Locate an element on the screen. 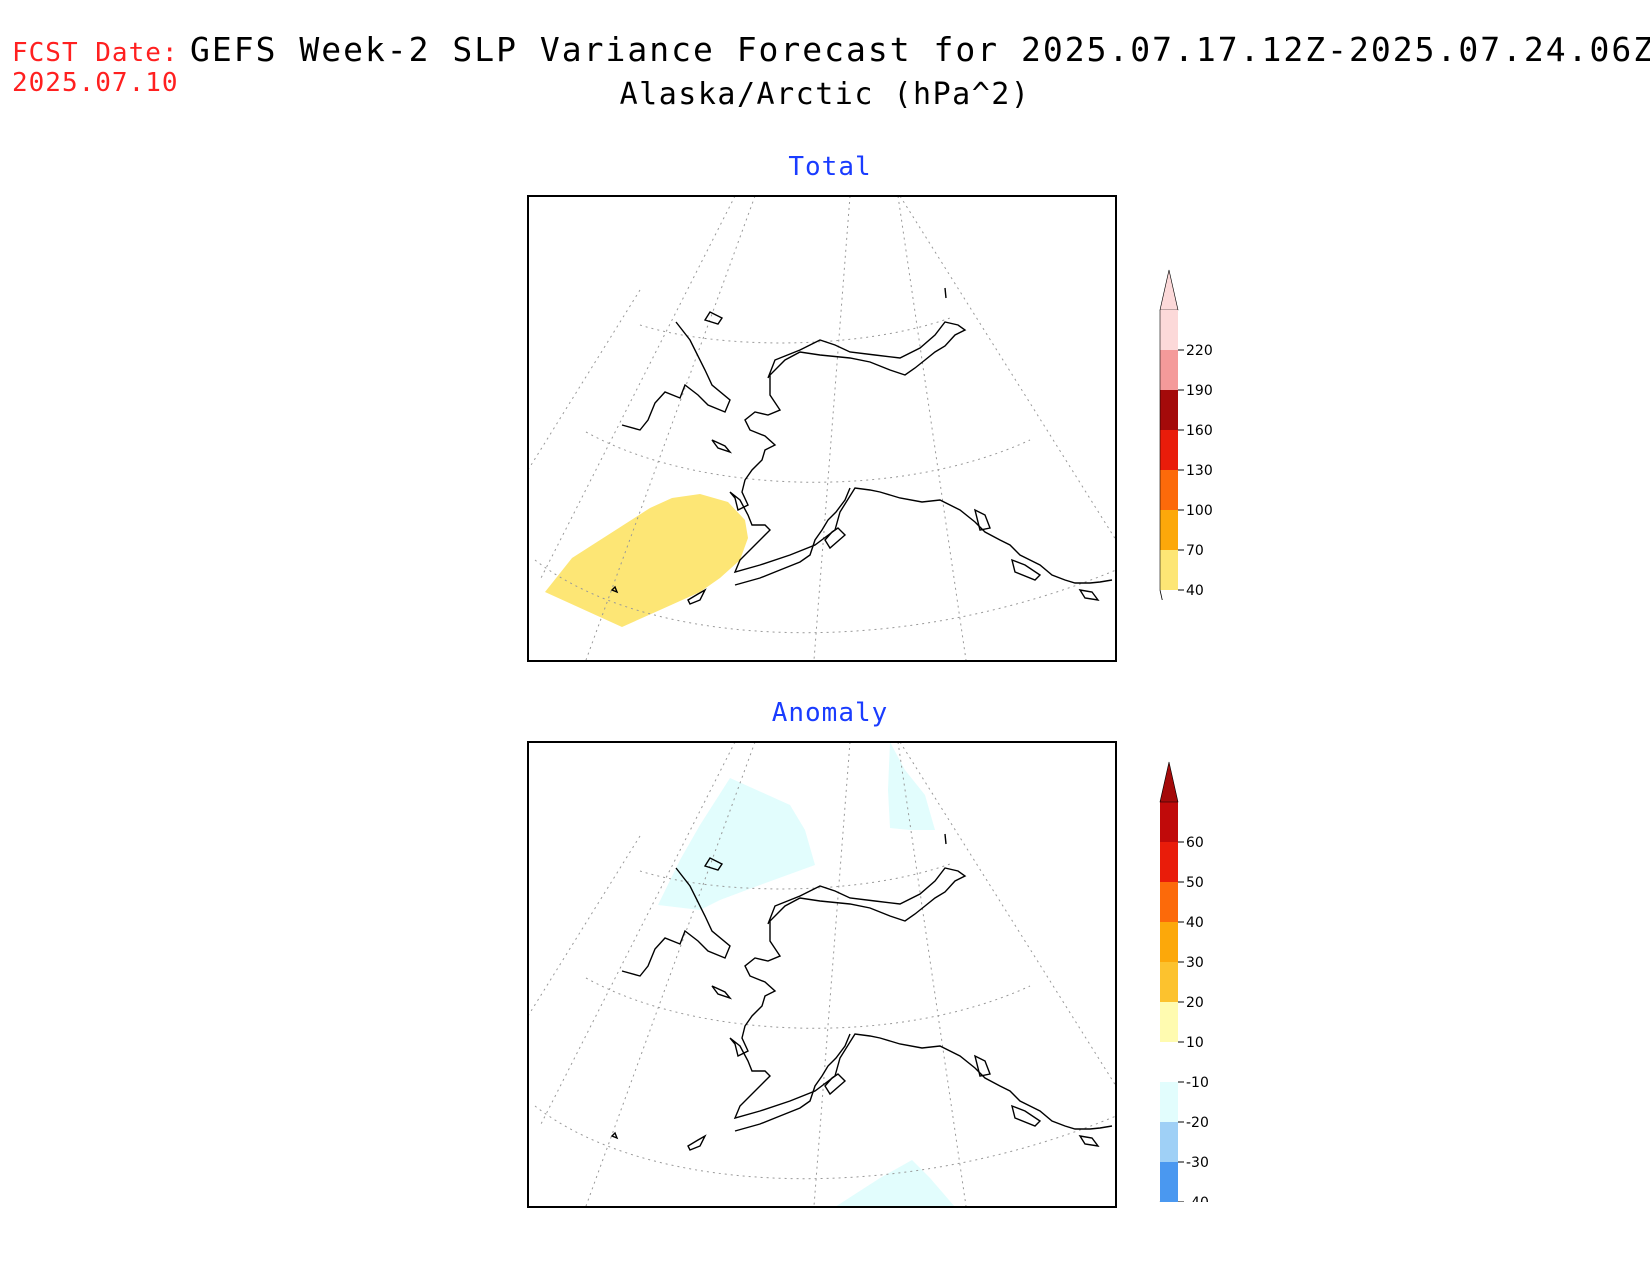 The height and width of the screenshot is (1275, 1650). colorbar-tick-label: 30 is located at coordinates (1195, 963).